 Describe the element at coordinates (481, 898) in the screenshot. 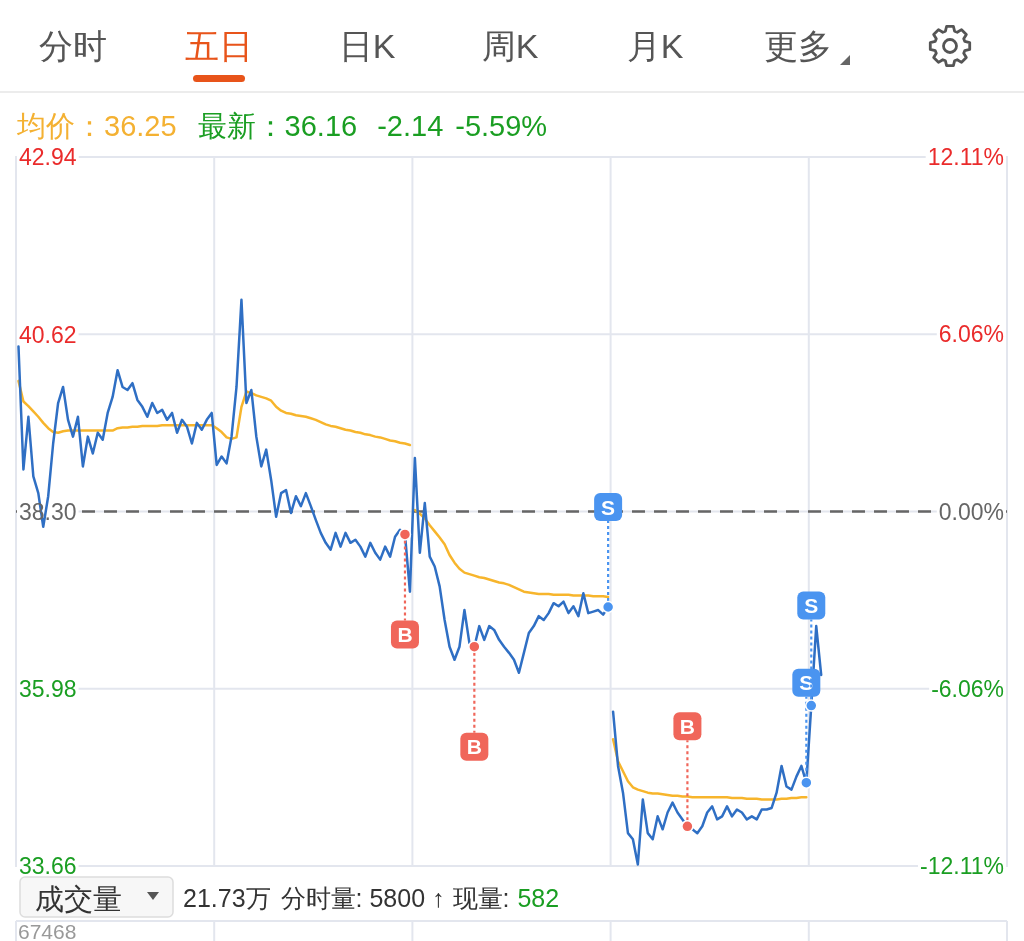

I see `text: 现量:` at that location.